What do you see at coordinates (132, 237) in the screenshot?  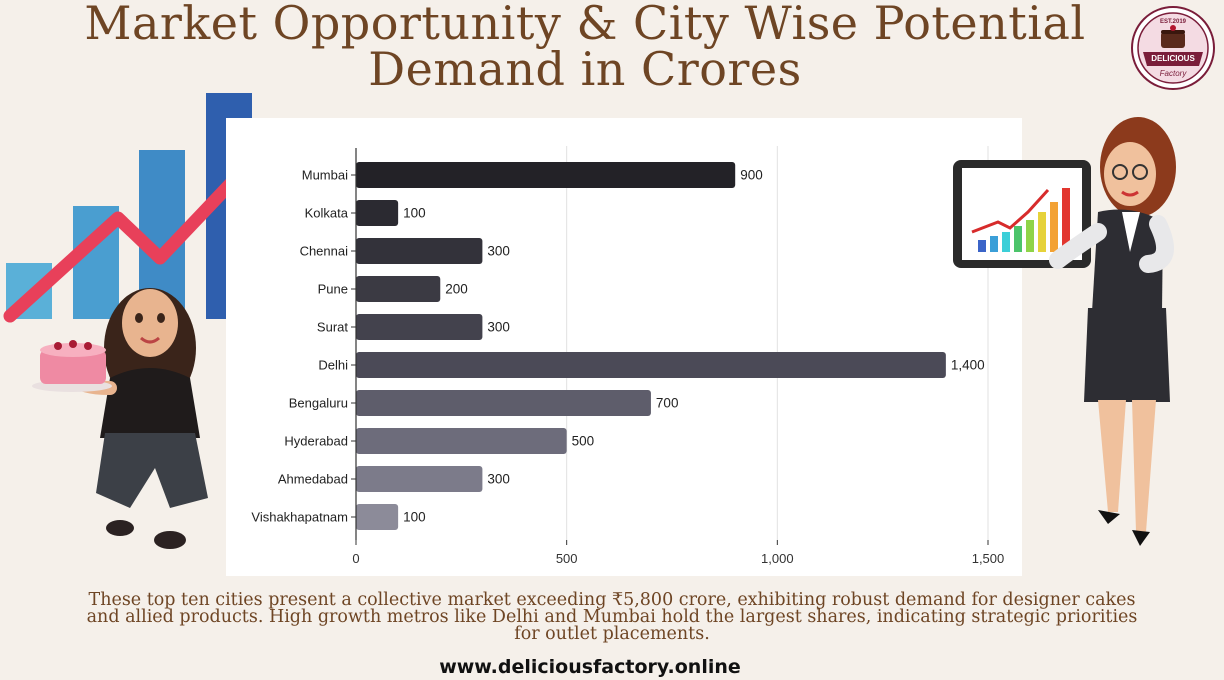 I see `growth-arrow-icon` at bounding box center [132, 237].